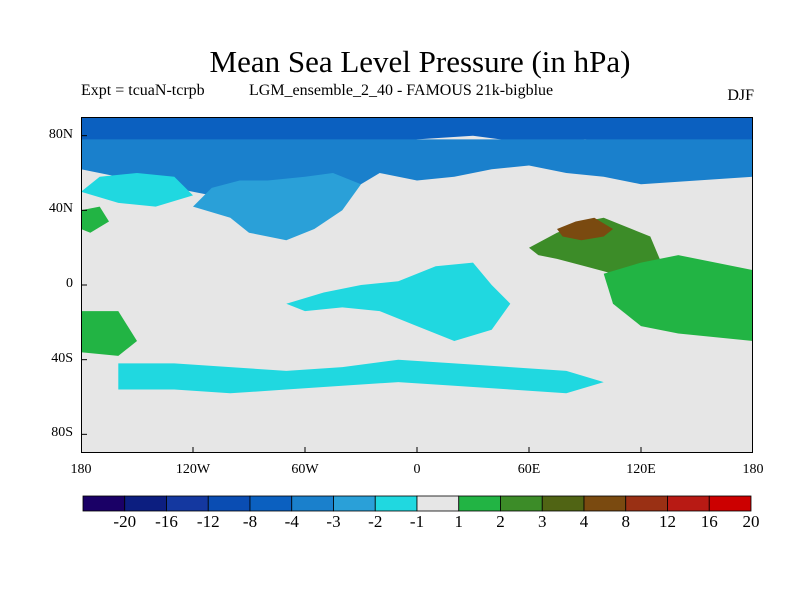  What do you see at coordinates (401, 90) in the screenshot?
I see `ensemble-label: LGM_ensemble_2_40 - FAMOUS 21k-bigblue` at bounding box center [401, 90].